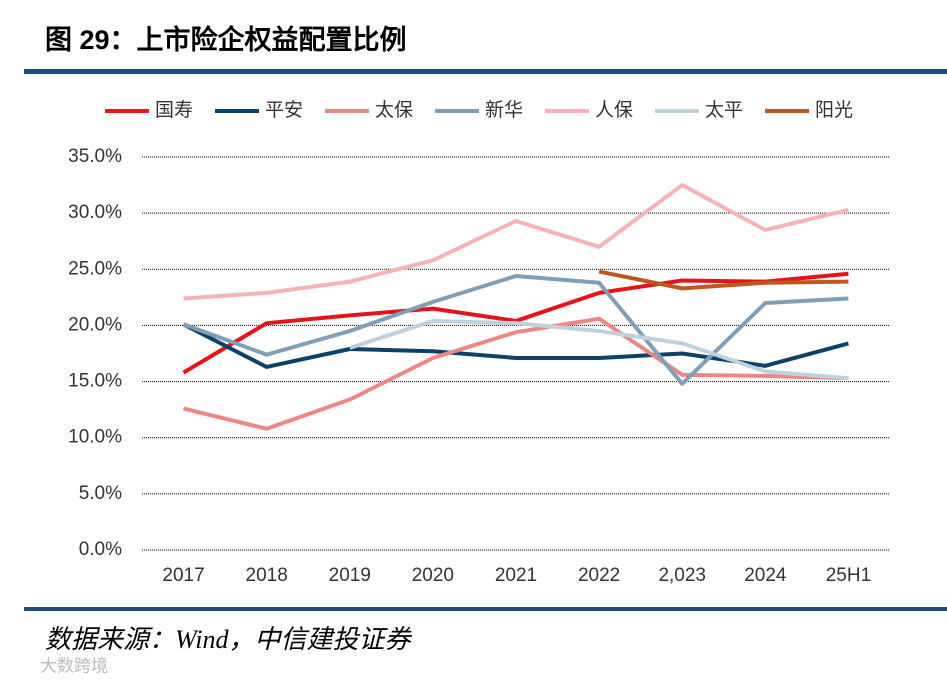 The width and height of the screenshot is (947, 692). Describe the element at coordinates (682, 575) in the screenshot. I see `x-tick-label: 2,023` at that location.